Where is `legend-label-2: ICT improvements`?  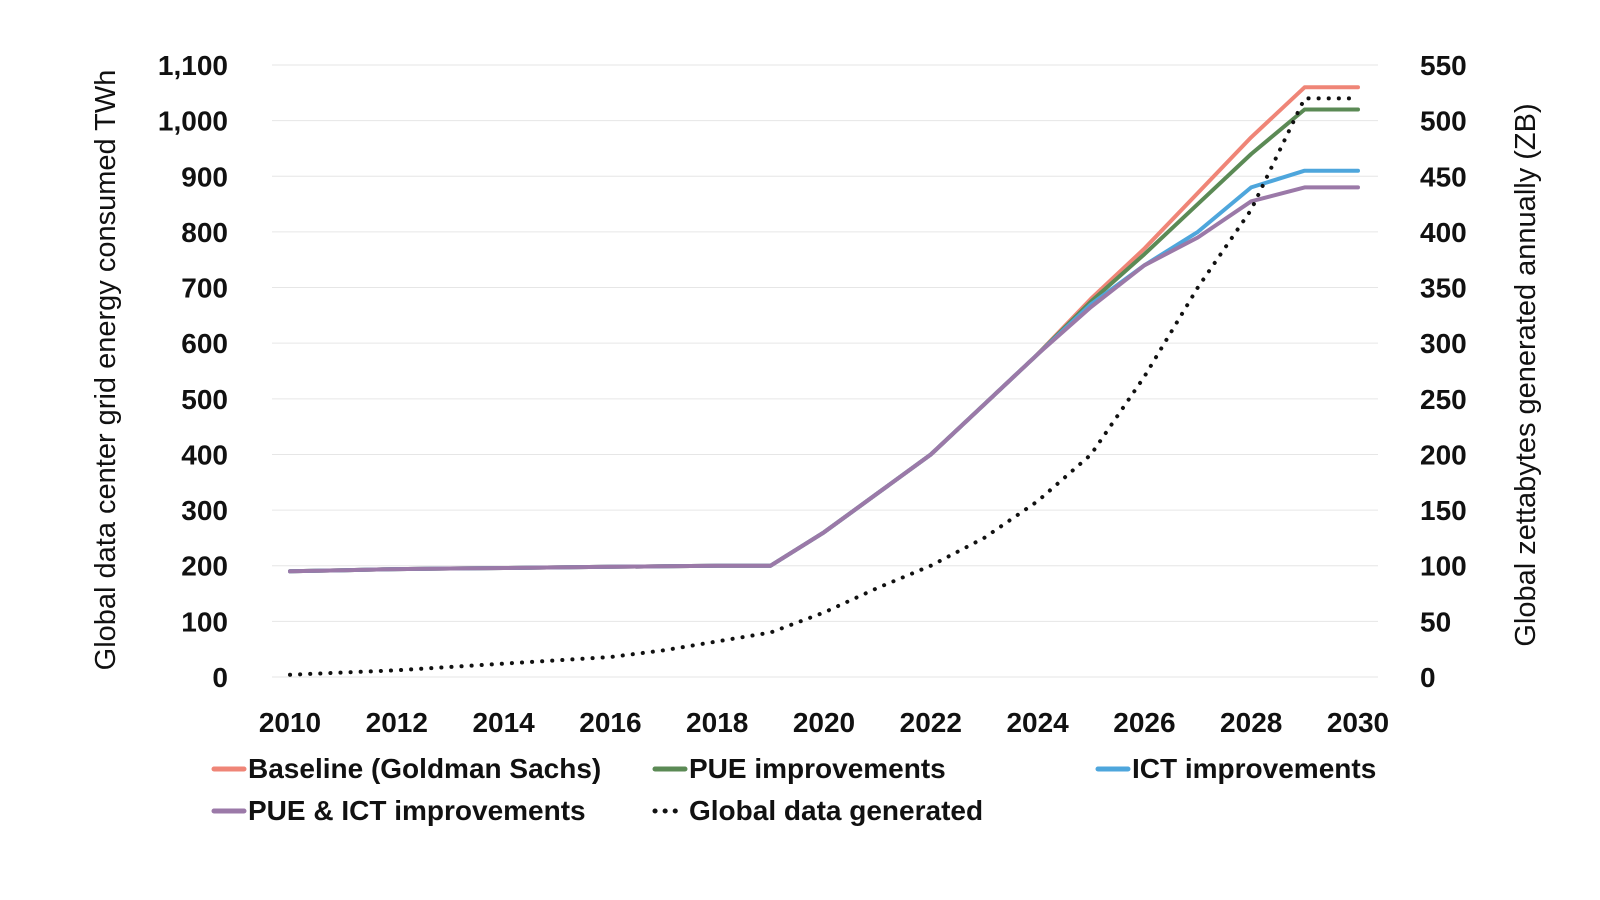 legend-label-2: ICT improvements is located at coordinates (1254, 768).